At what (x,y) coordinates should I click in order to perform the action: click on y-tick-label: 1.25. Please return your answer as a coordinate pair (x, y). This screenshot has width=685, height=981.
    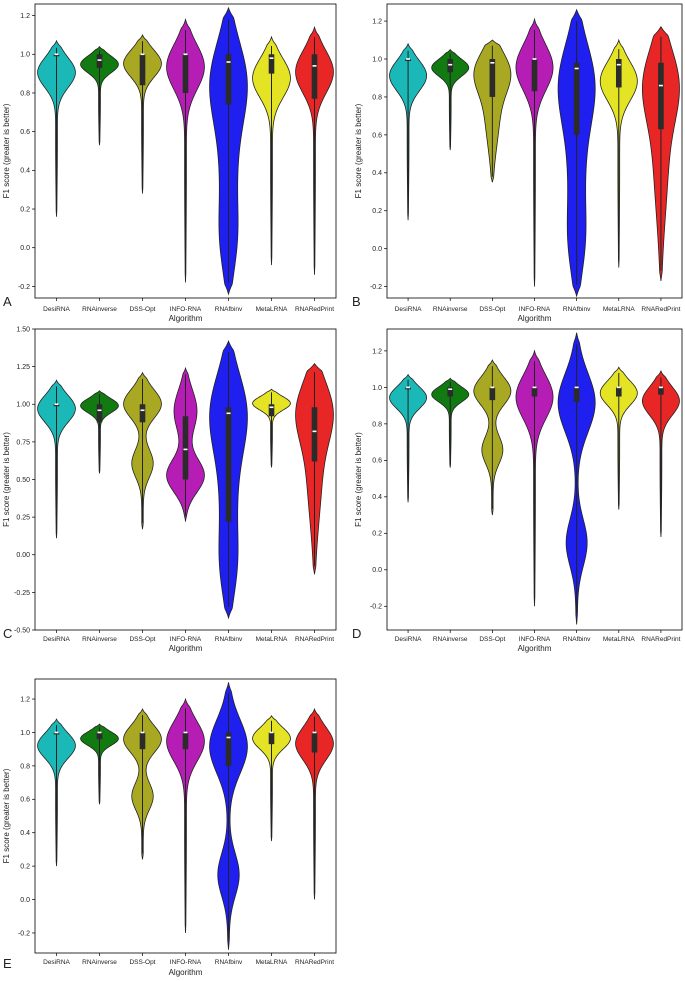
    Looking at the image, I should click on (23, 367).